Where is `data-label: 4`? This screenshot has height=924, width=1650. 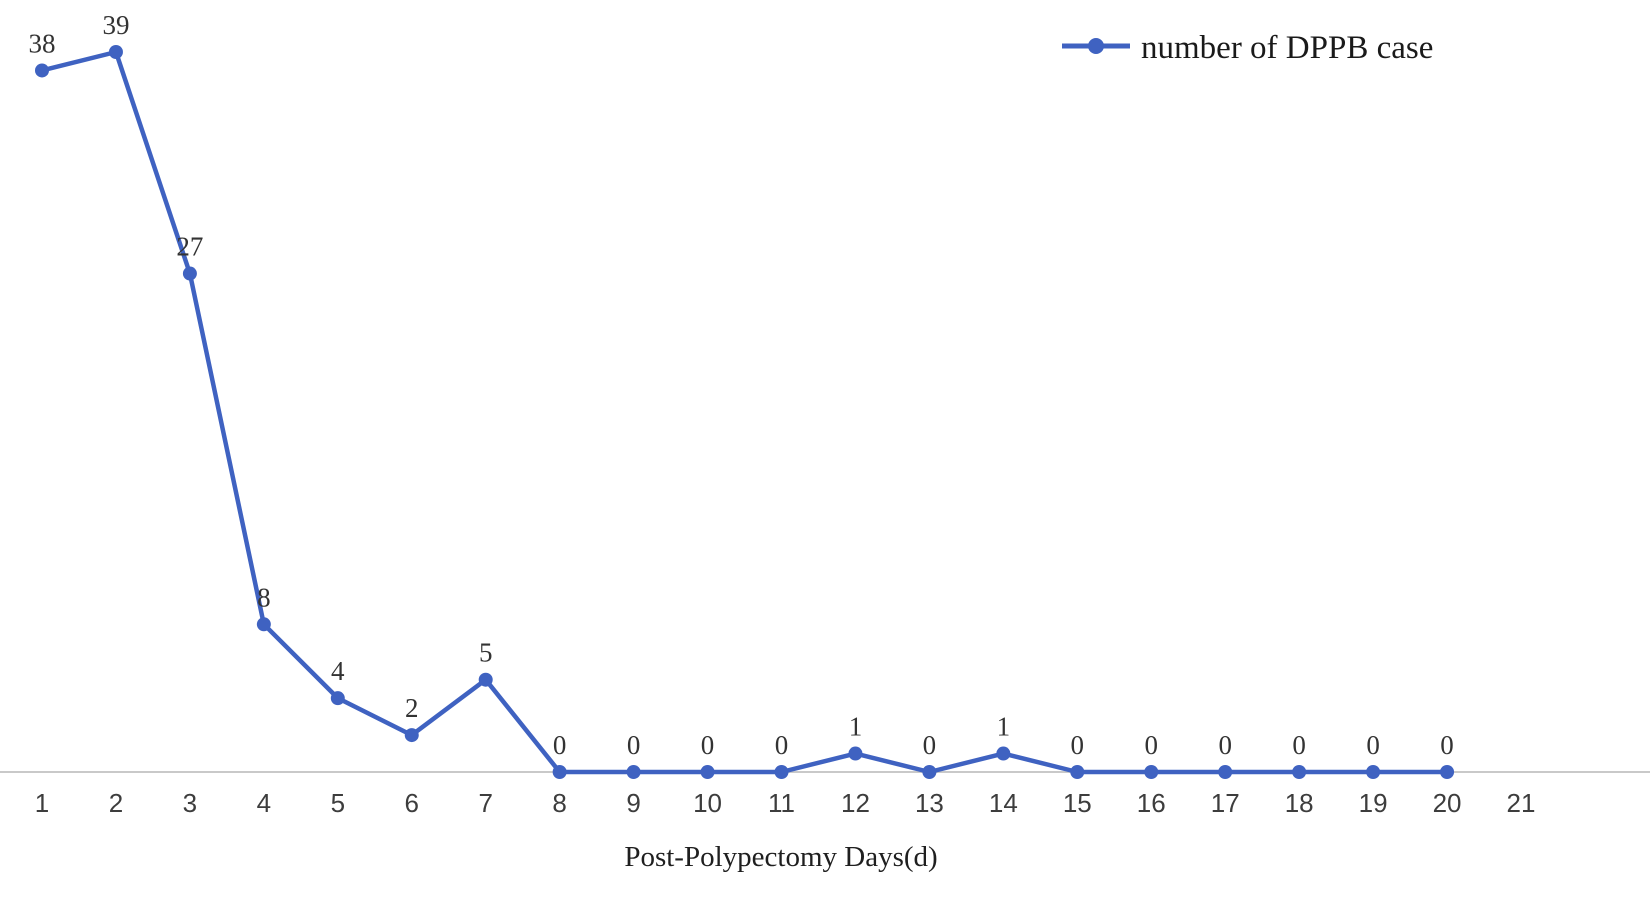 data-label: 4 is located at coordinates (338, 671).